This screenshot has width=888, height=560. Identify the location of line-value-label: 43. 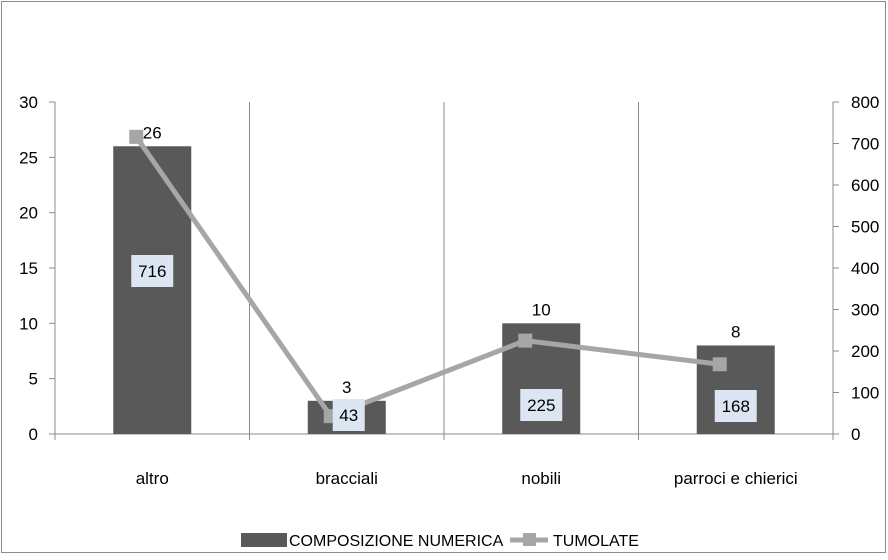
(348, 415).